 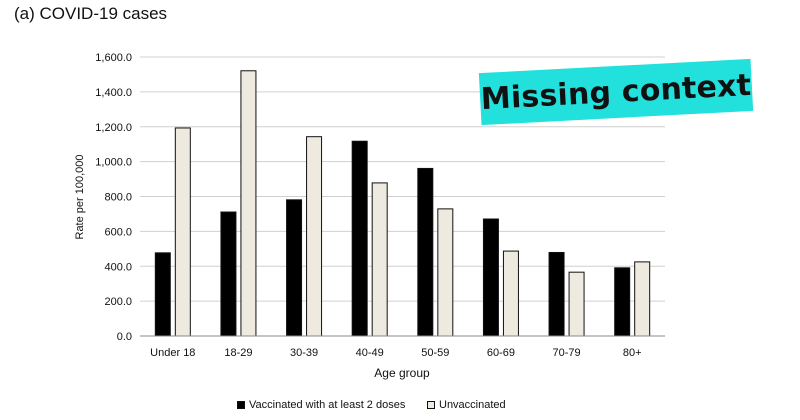 What do you see at coordinates (238, 353) in the screenshot?
I see `x-tick-label: 18-29` at bounding box center [238, 353].